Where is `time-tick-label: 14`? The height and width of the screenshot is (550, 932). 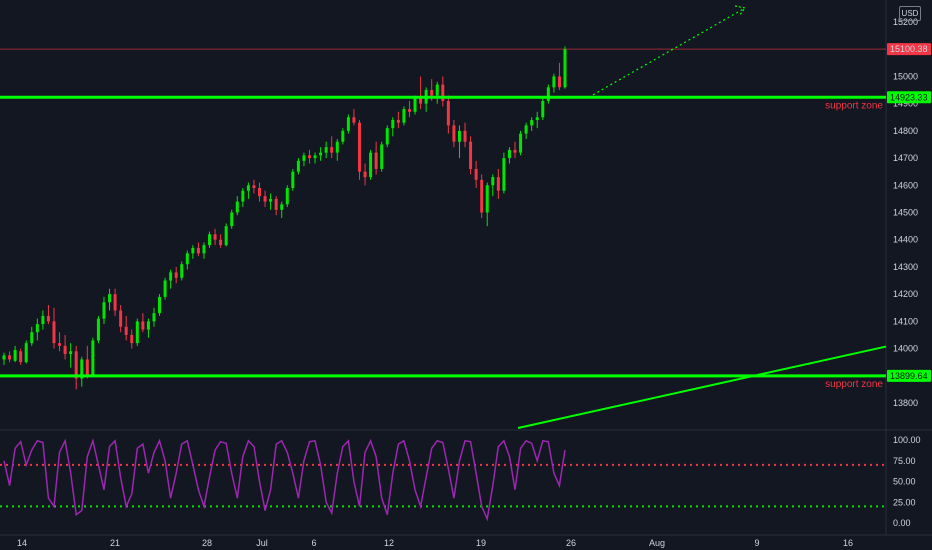
time-tick-label: 14 is located at coordinates (22, 543).